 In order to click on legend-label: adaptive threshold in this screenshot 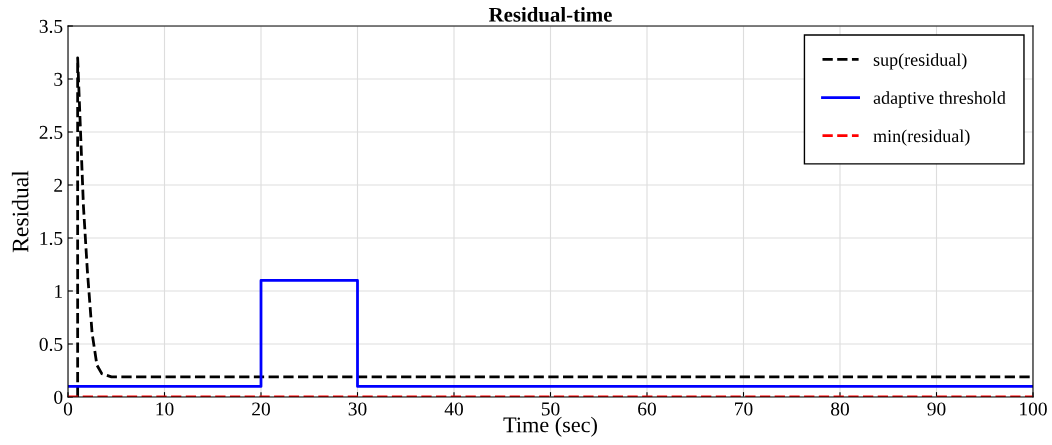, I will do `click(939, 99)`.